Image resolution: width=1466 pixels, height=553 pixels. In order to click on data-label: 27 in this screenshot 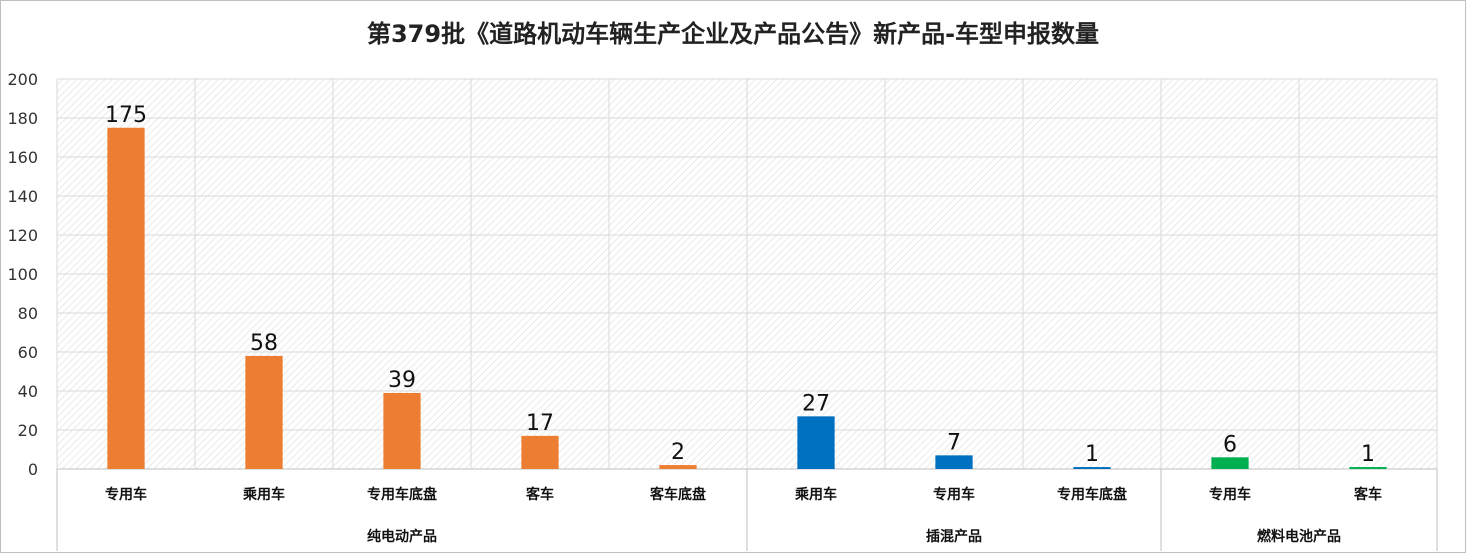, I will do `click(816, 403)`.